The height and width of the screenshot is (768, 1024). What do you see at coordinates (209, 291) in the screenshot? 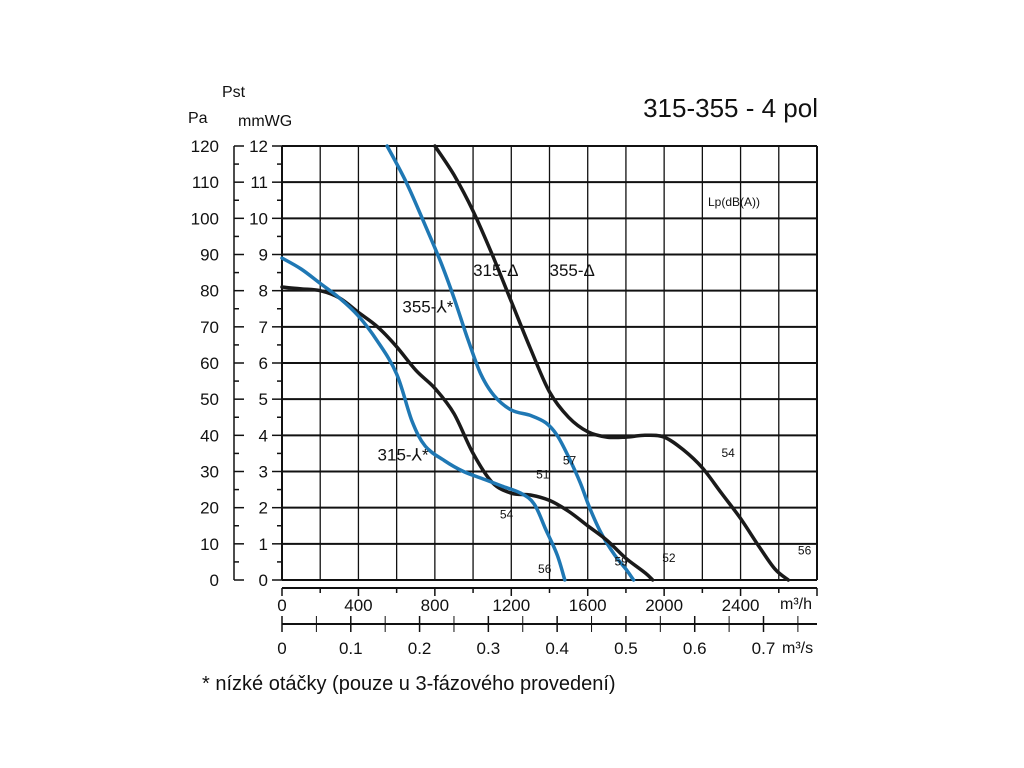
I see `y-tick-label-pa: 80` at bounding box center [209, 291].